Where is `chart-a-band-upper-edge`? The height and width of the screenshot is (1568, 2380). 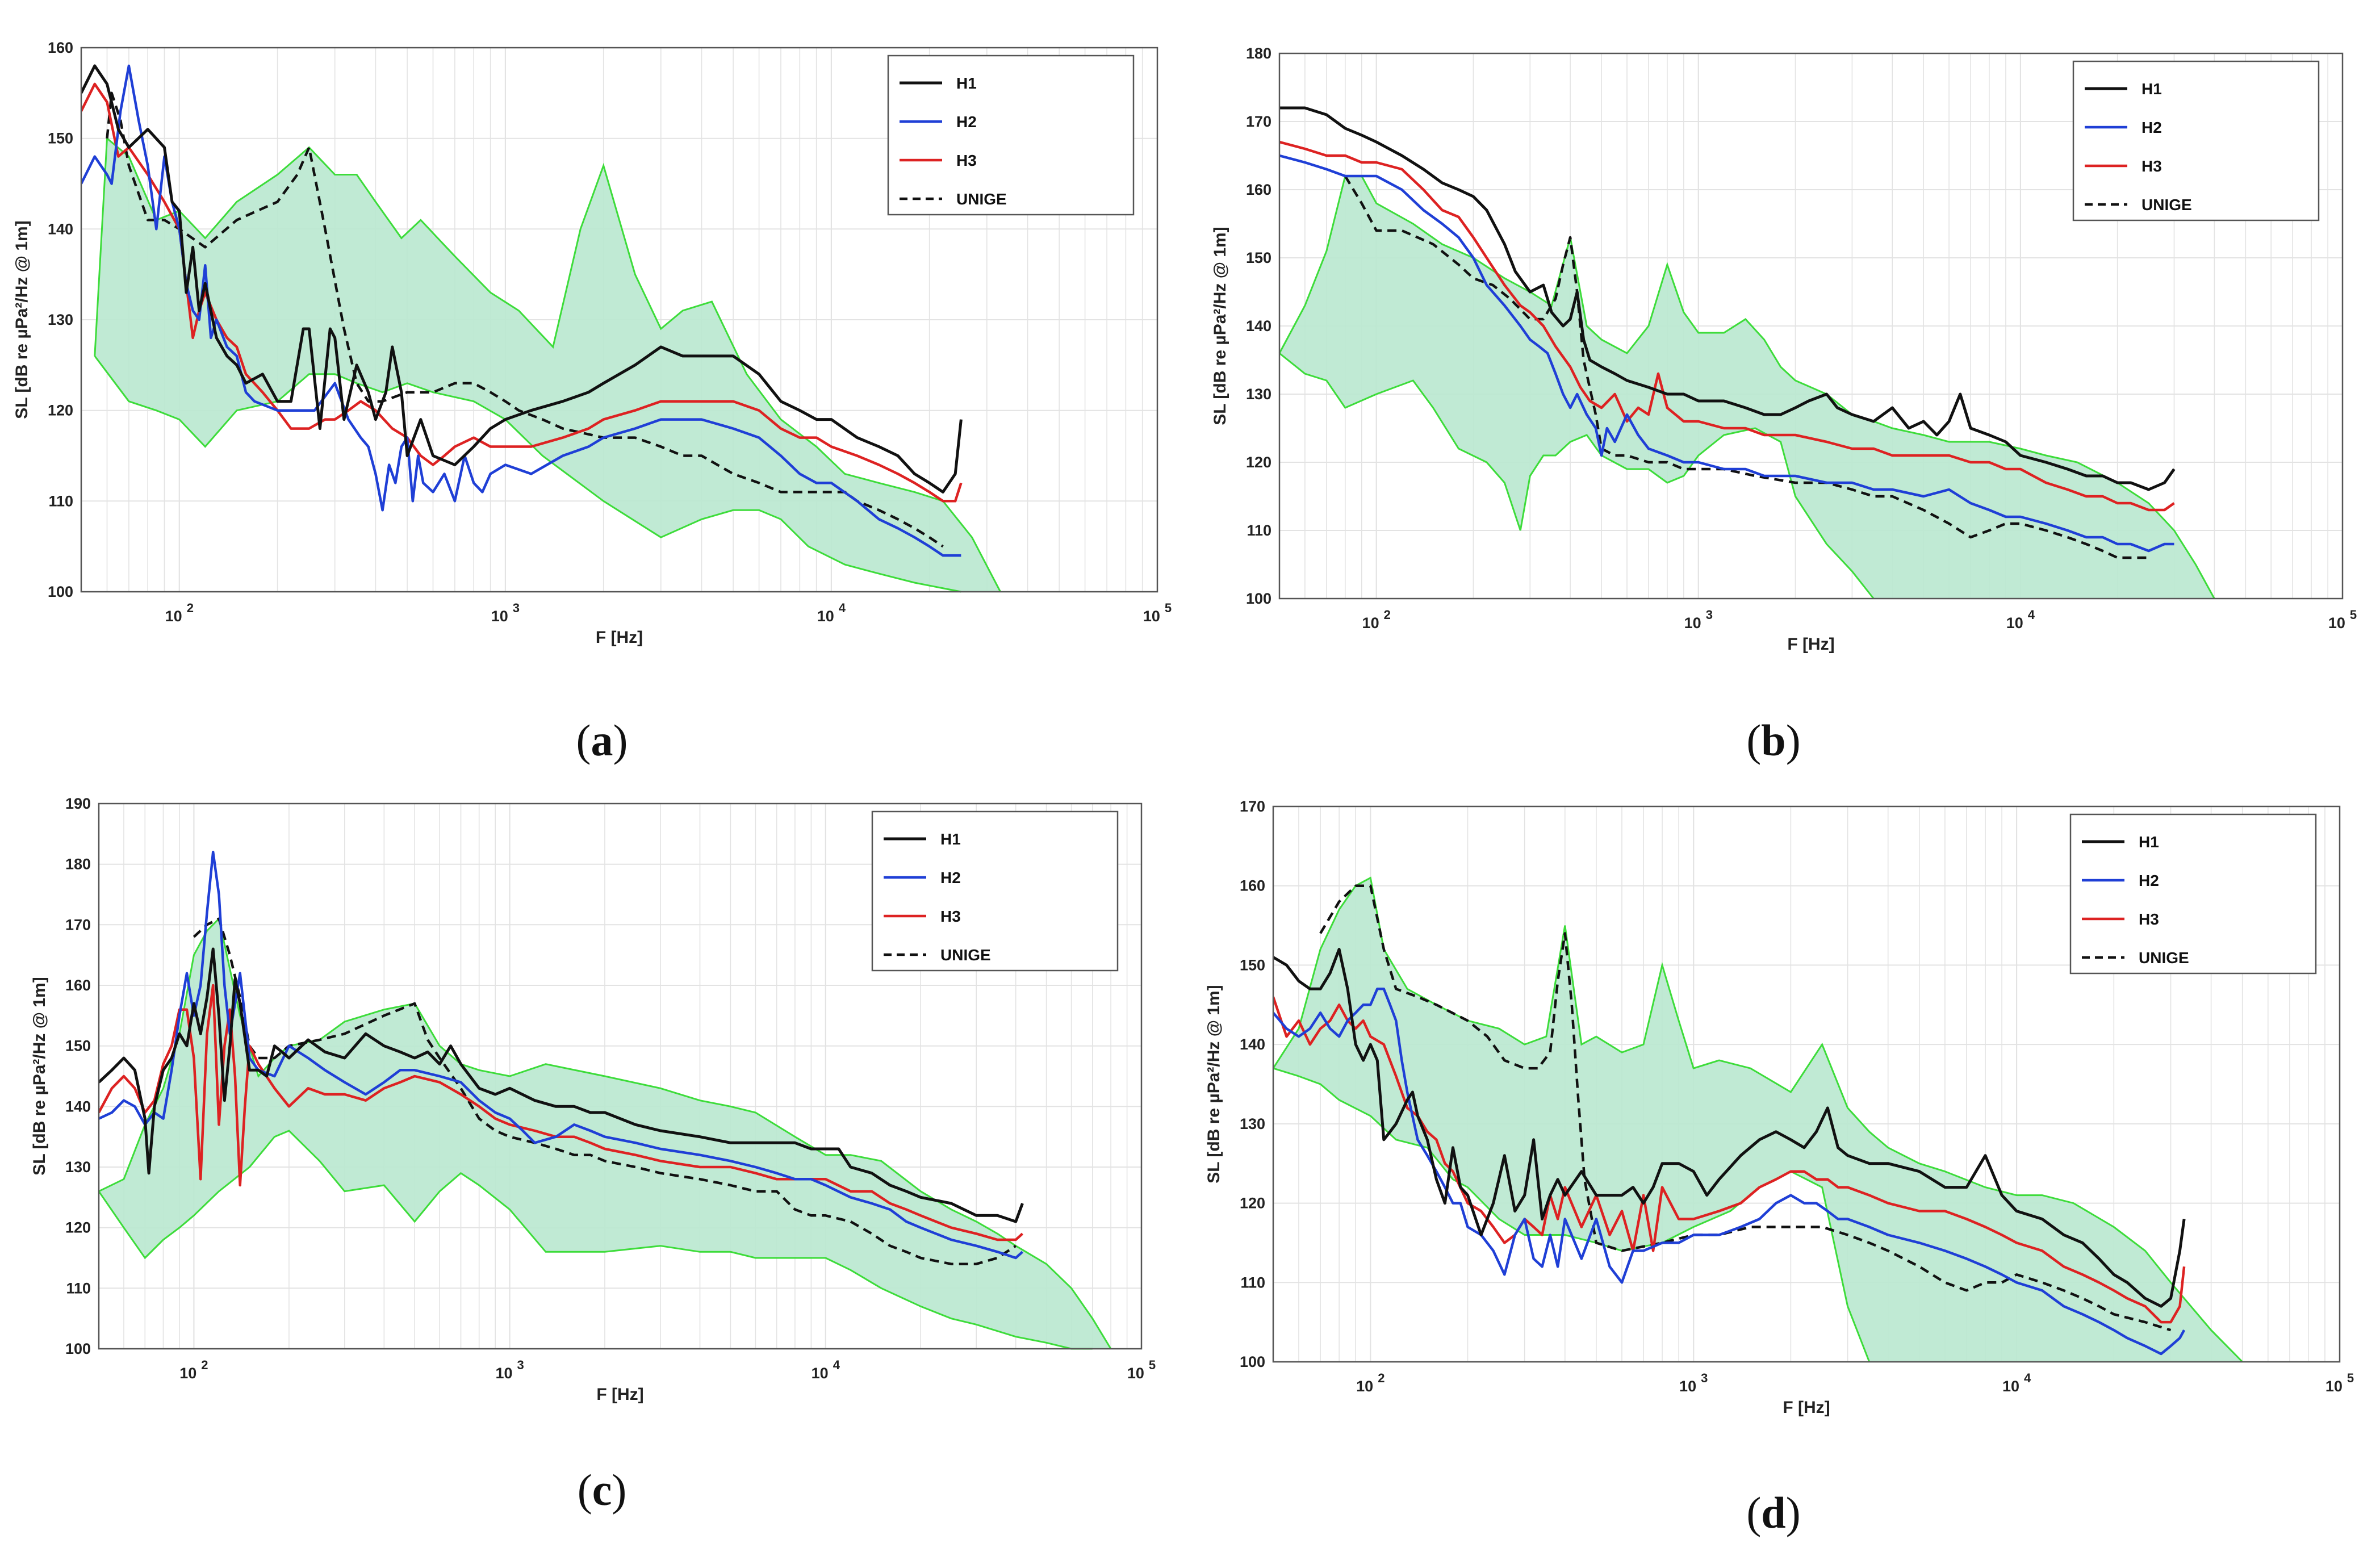 chart-a-band-upper-edge is located at coordinates (547, 364).